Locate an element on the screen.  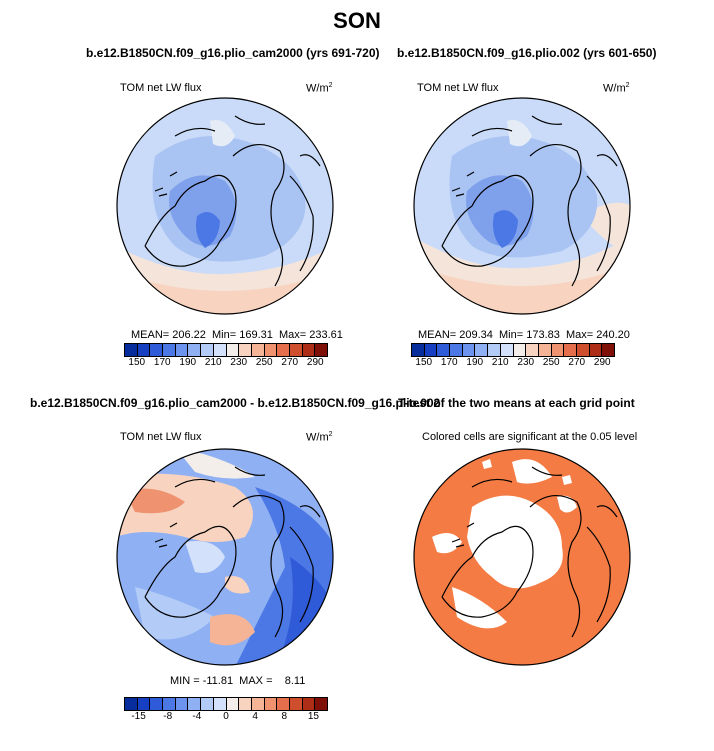
colorbar-tick-label: -4 is located at coordinates (197, 716).